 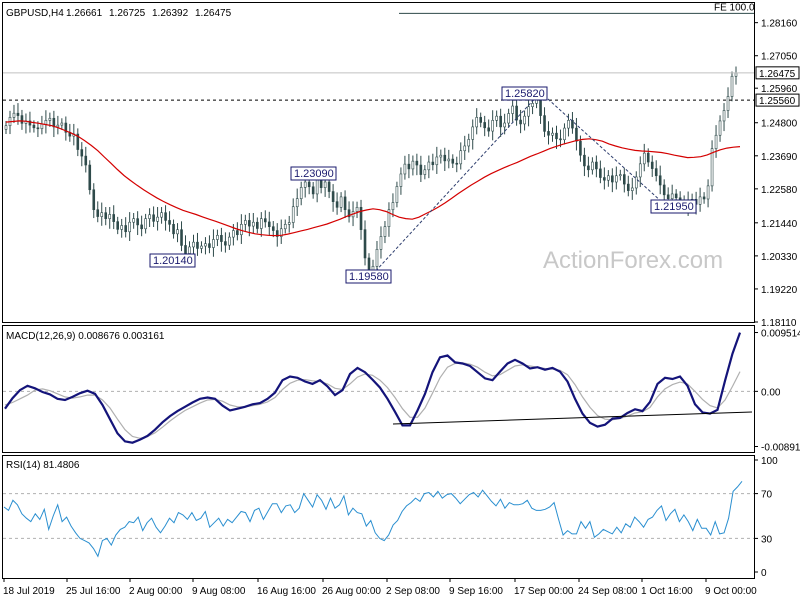 I want to click on price-y-tick-label: 1.27050, so click(x=779, y=57).